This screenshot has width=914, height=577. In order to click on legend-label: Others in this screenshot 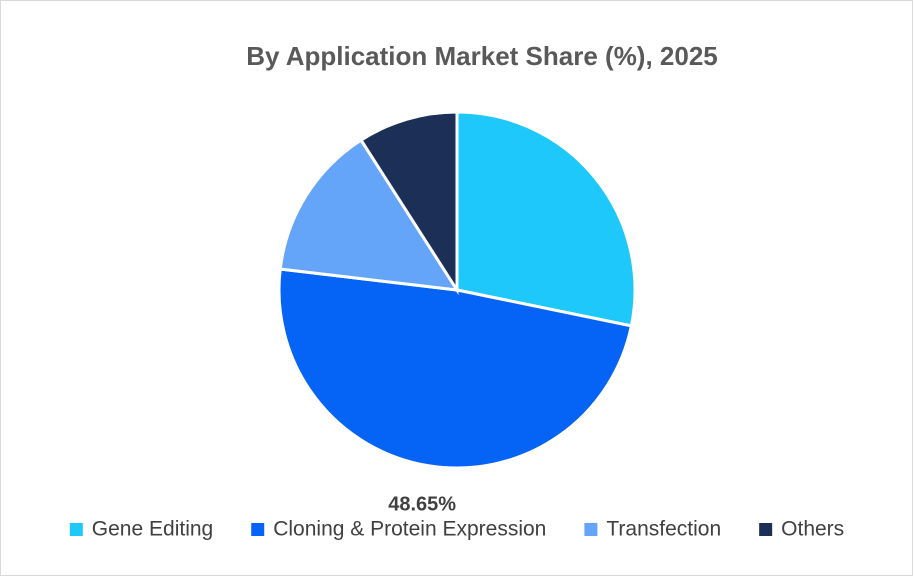, I will do `click(812, 529)`.